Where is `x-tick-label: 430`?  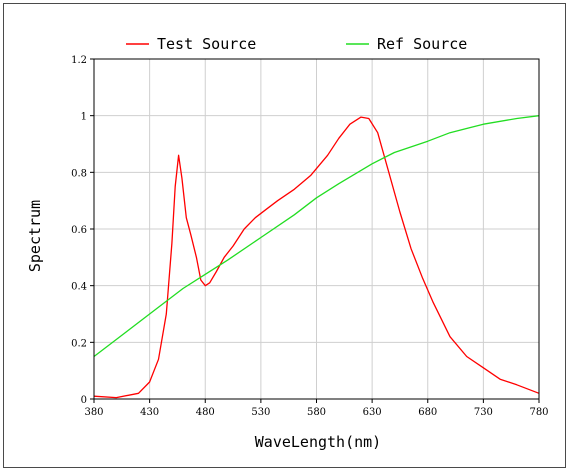 x-tick-label: 430 is located at coordinates (149, 412).